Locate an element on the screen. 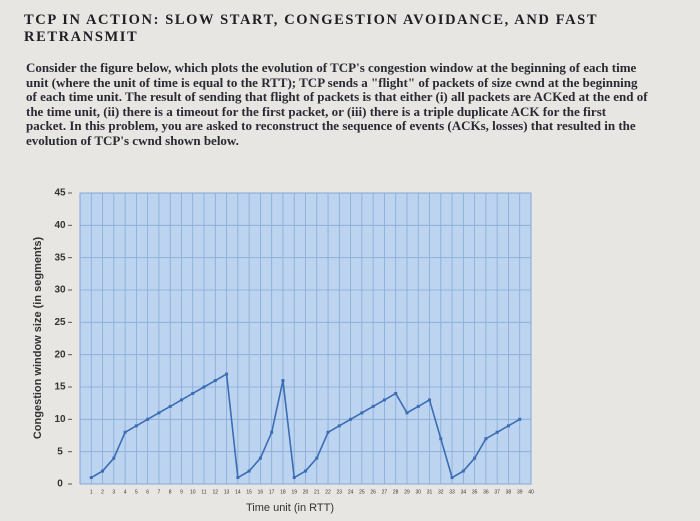  x-tick-label: 11 is located at coordinates (203, 492).